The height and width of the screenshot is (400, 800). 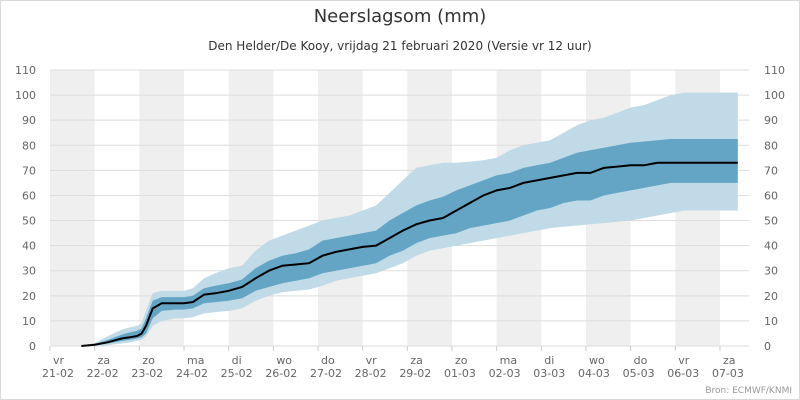 I want to click on x-date-label-6: 27-02, so click(x=326, y=373).